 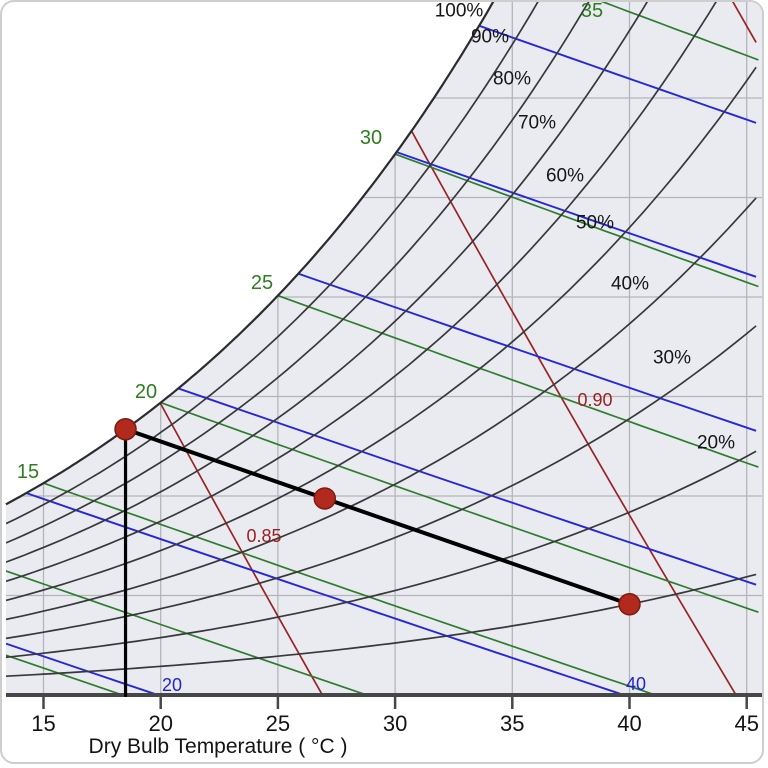 I want to click on rh-label: 70%, so click(x=537, y=123).